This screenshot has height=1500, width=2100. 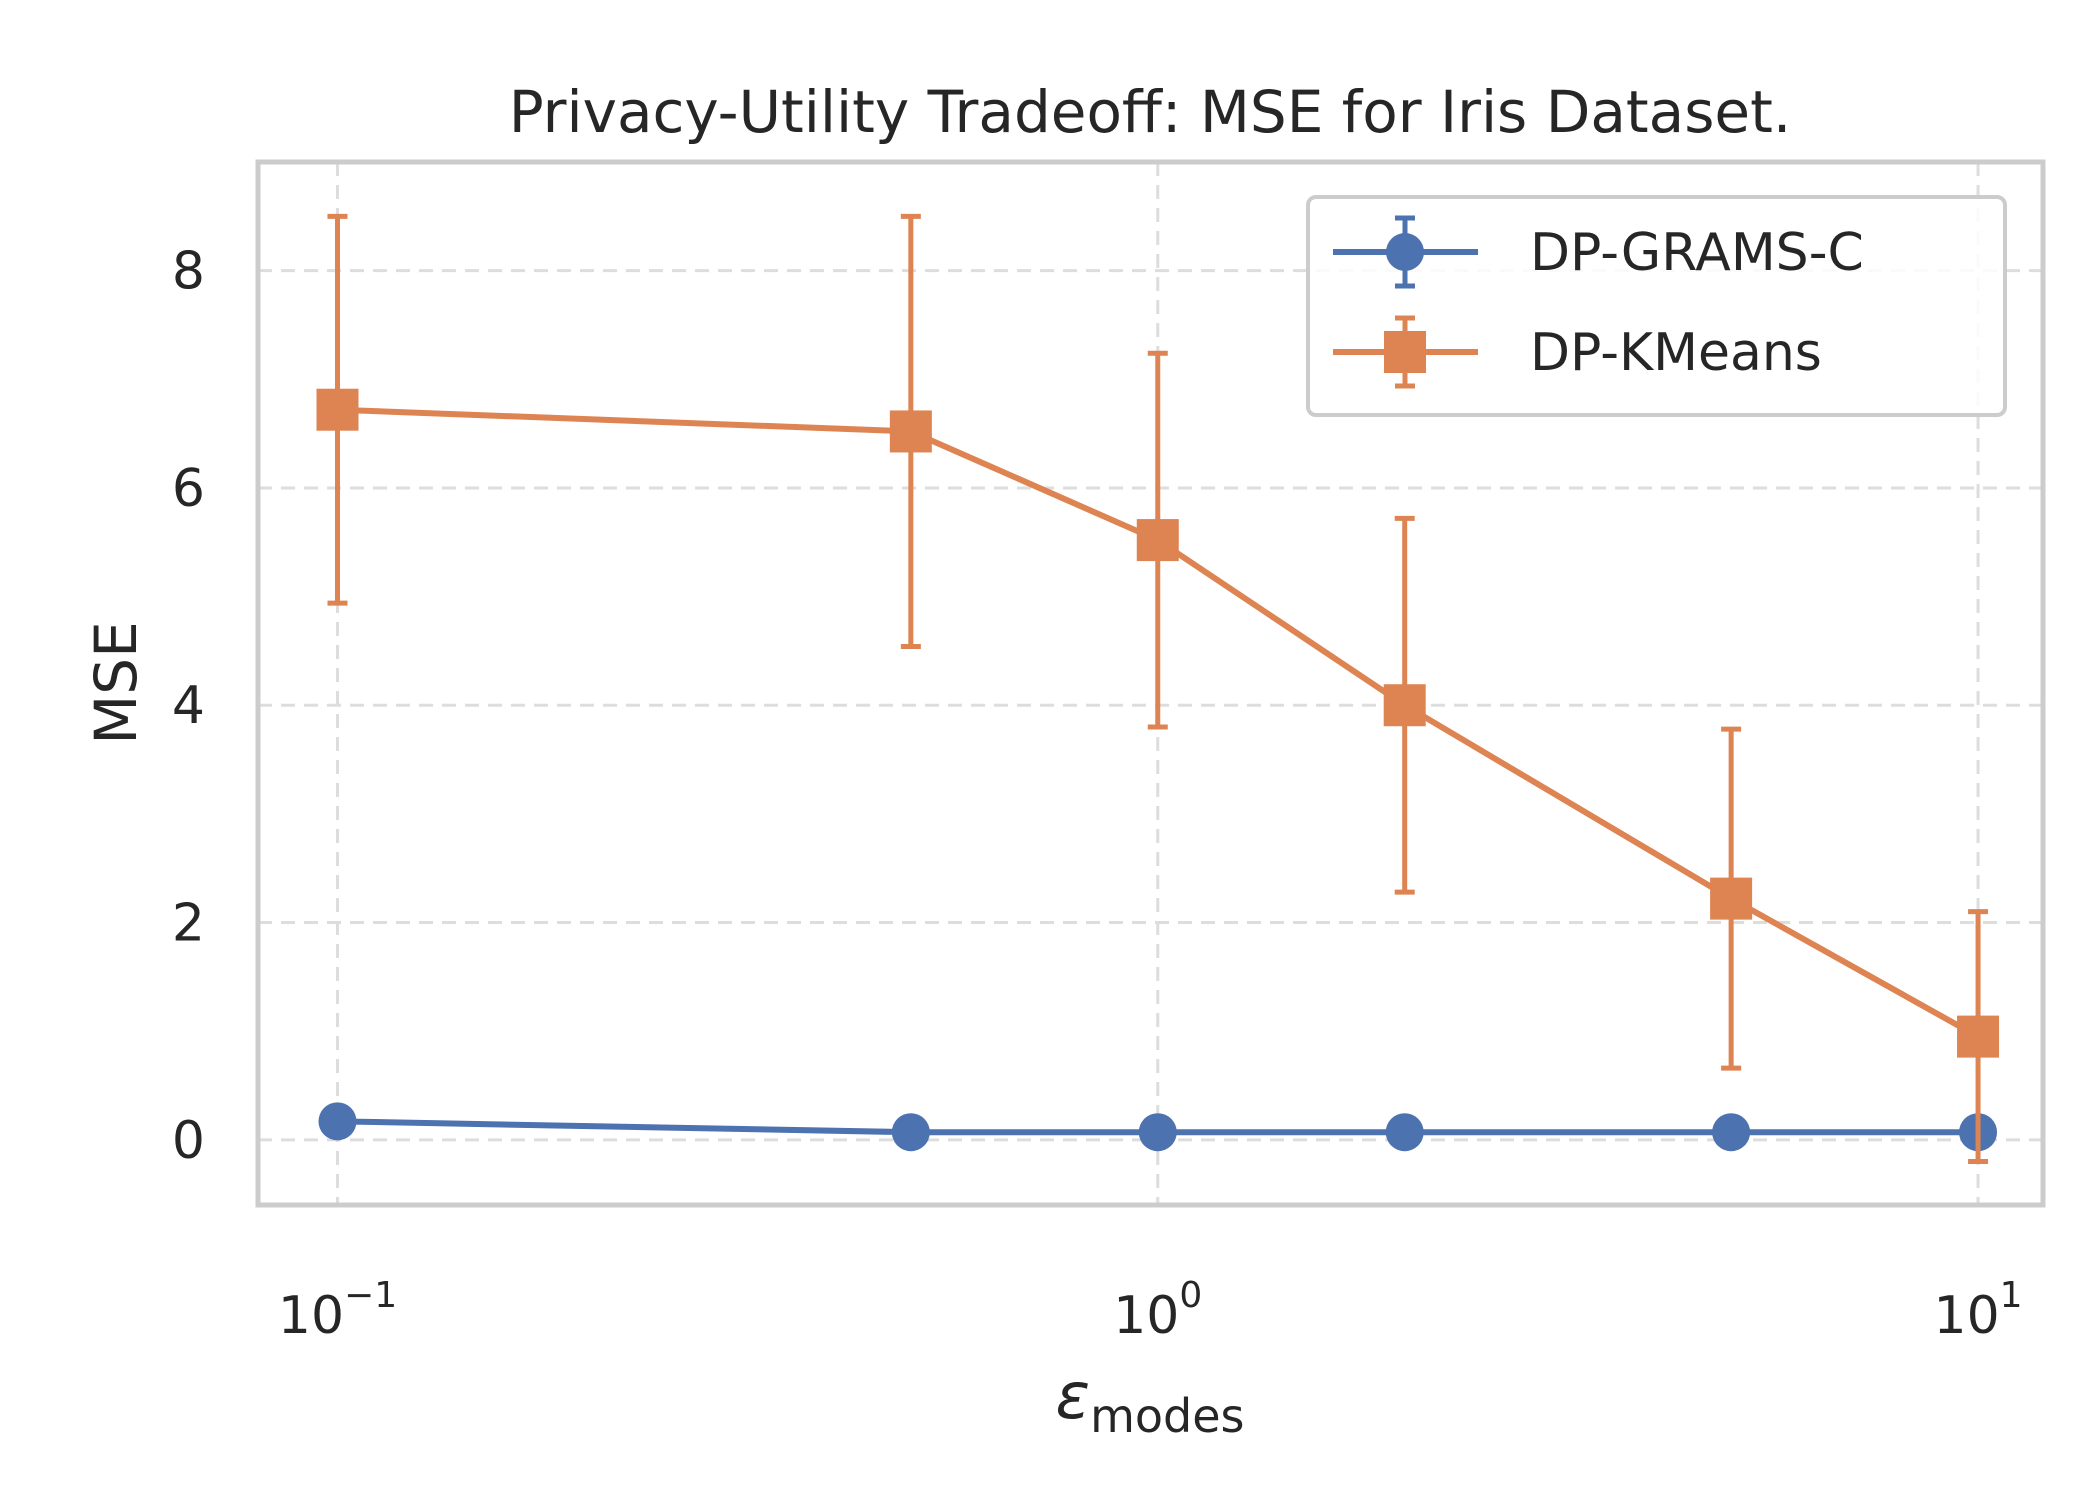 I want to click on legend-marker-square, so click(x=1405, y=352).